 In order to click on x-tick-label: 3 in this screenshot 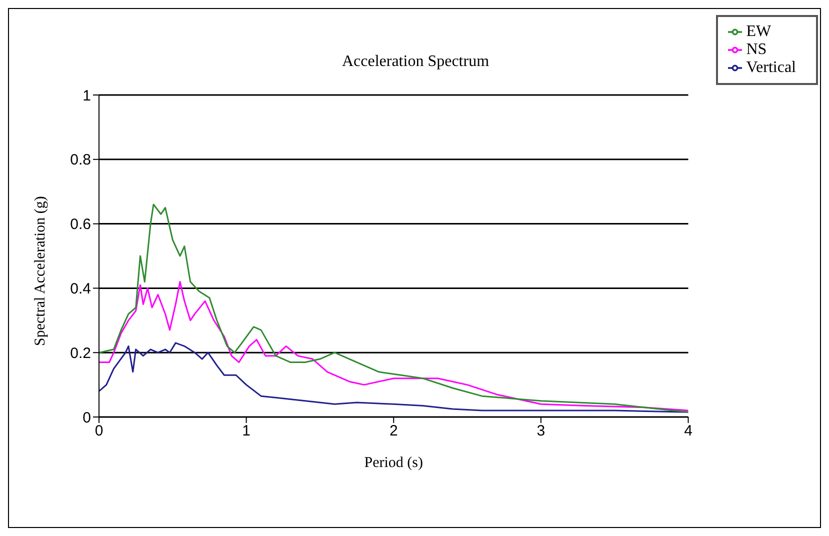, I will do `click(541, 431)`.